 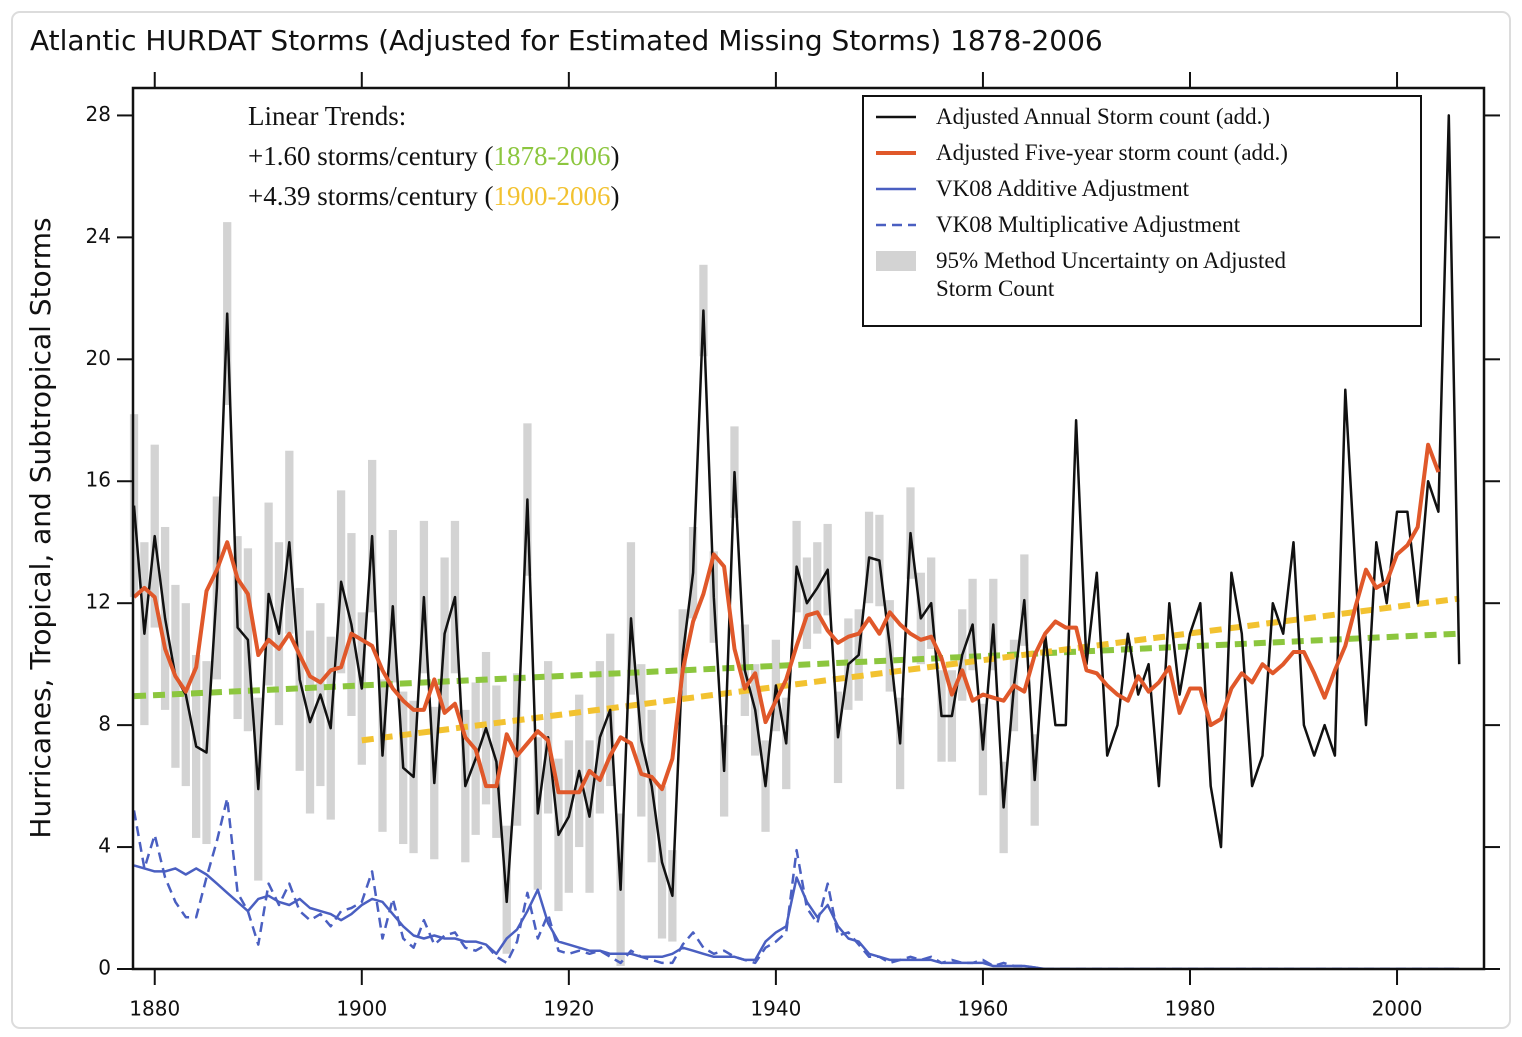 I want to click on legend-item: VK08 Multiplicative Adjustment, so click(x=1142, y=225).